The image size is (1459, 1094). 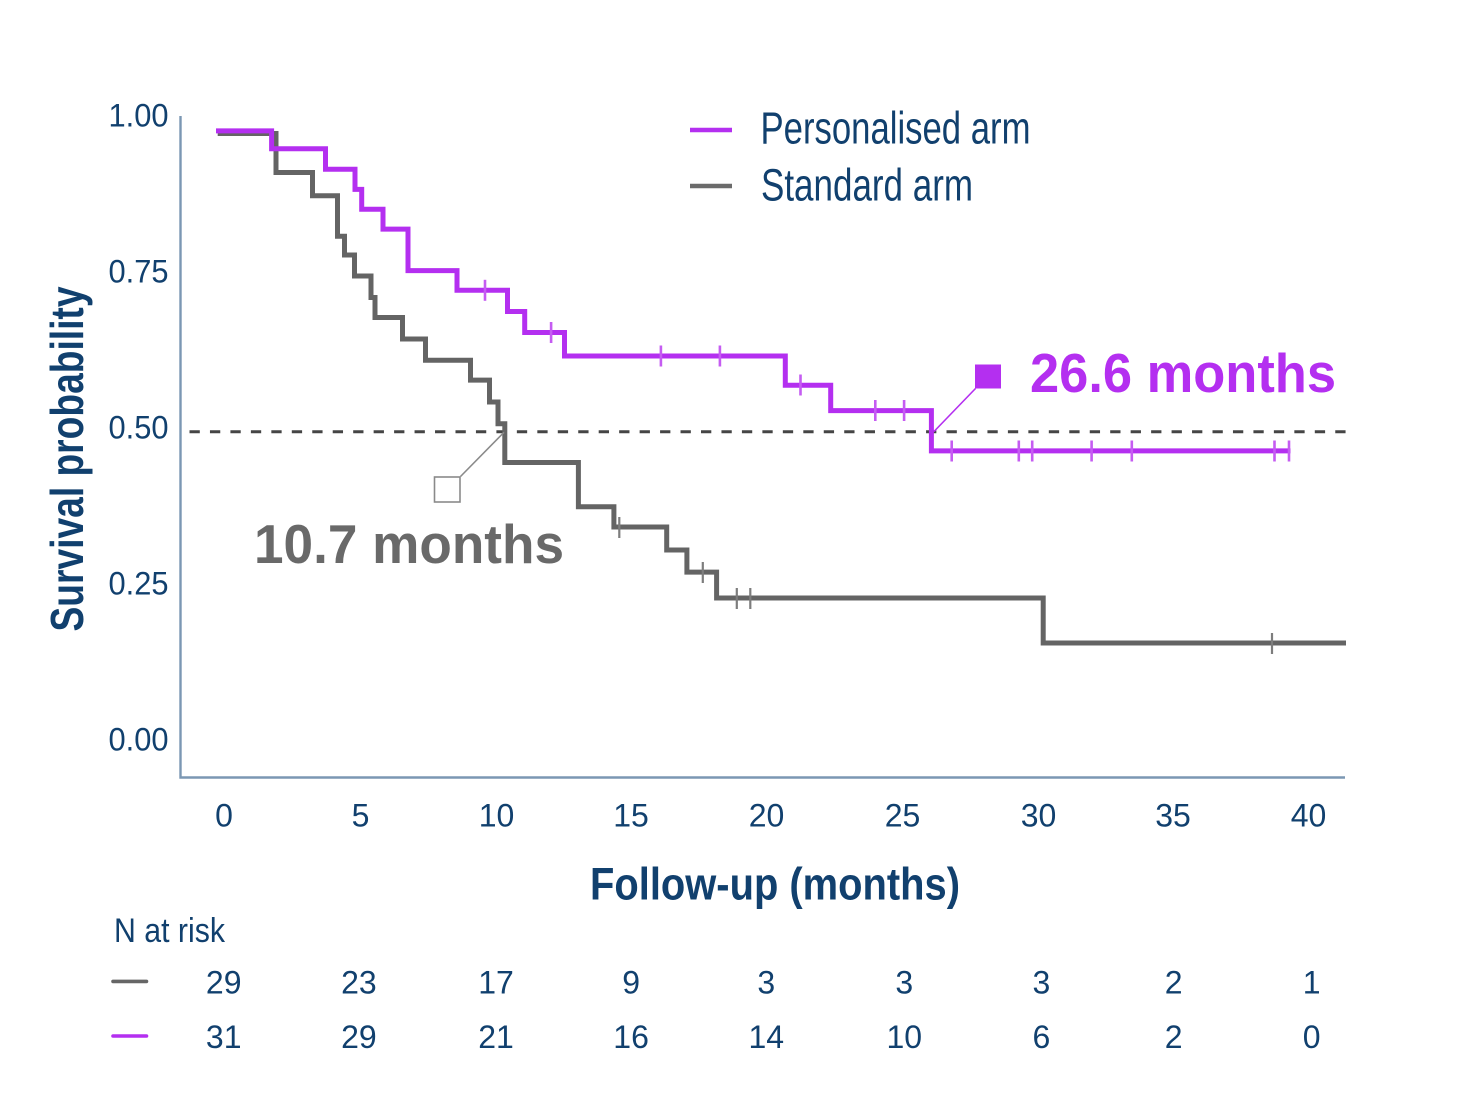 I want to click on svg-text: 31, so click(x=224, y=1037).